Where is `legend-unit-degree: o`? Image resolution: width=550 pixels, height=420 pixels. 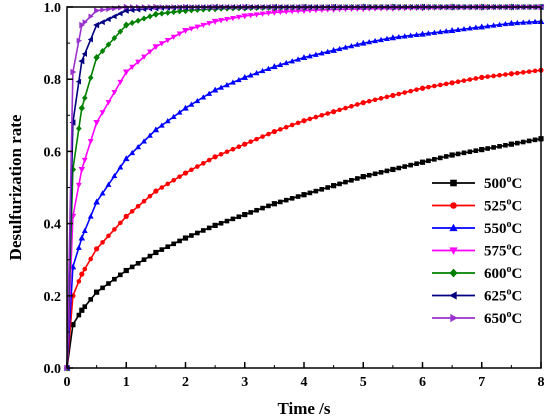
legend-unit-degree: o is located at coordinates (509, 224).